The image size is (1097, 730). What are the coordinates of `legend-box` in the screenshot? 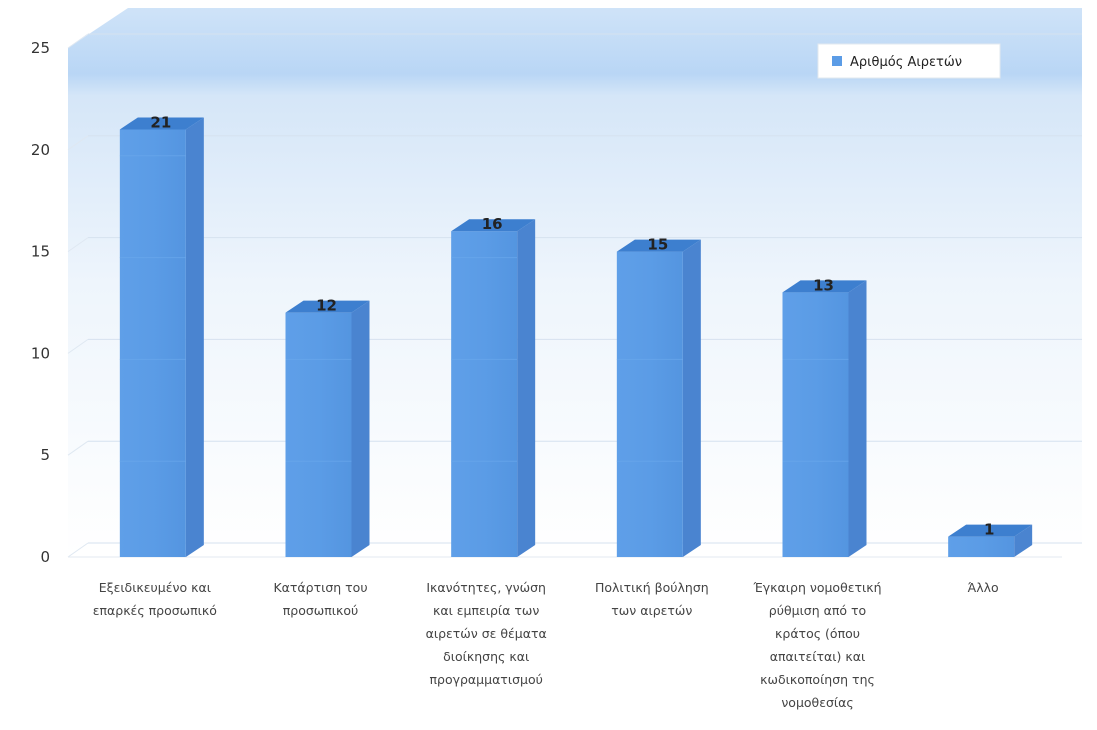 It's located at (909, 61).